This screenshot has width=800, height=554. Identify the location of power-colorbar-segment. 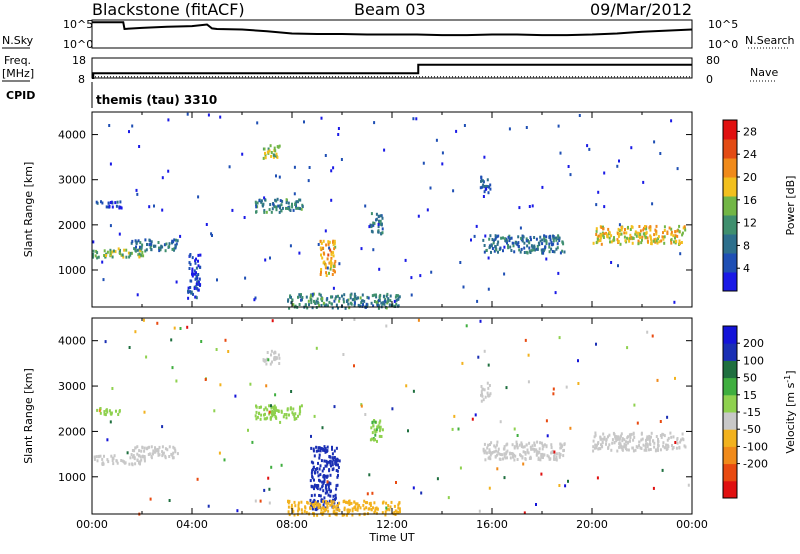
(730, 225).